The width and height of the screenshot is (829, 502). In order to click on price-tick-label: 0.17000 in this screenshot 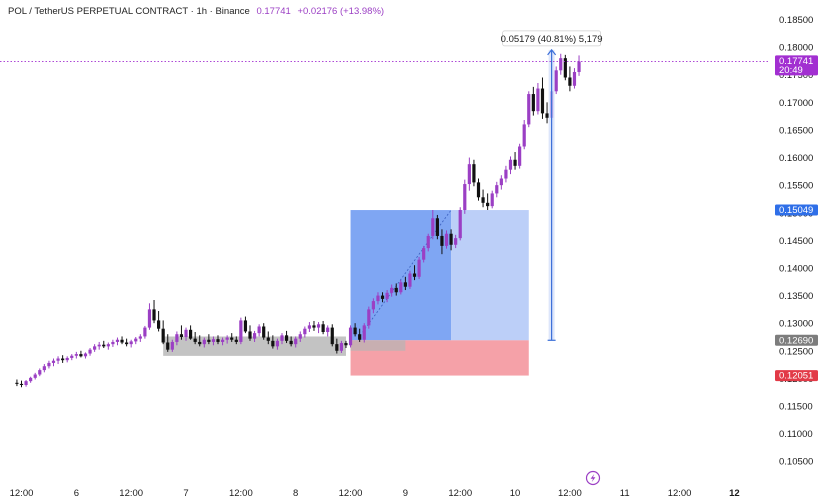, I will do `click(796, 103)`.